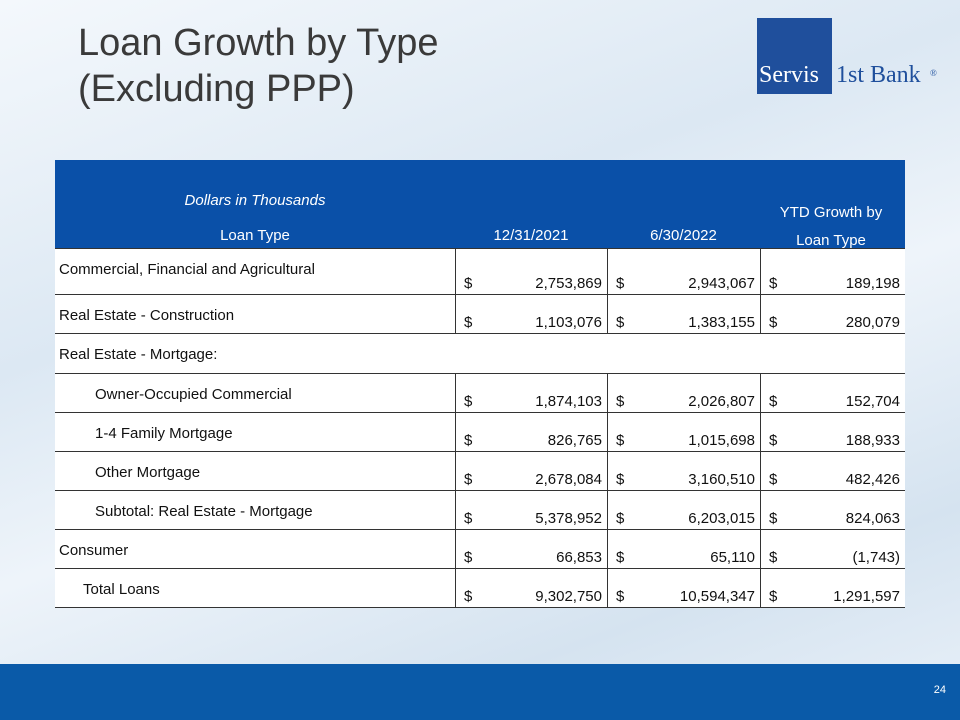  What do you see at coordinates (684, 510) in the screenshot?
I see `value-cell: $6,203,015` at bounding box center [684, 510].